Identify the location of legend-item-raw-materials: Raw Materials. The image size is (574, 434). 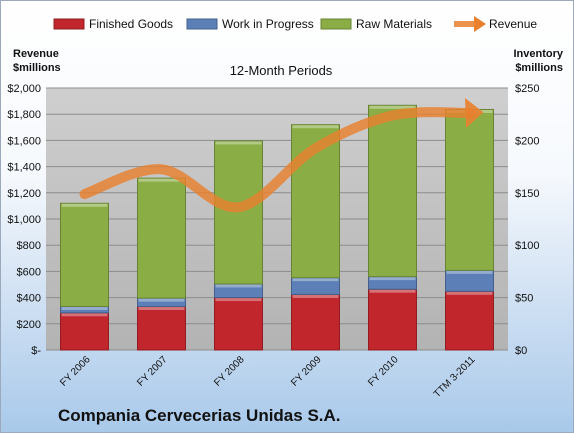
(376, 24).